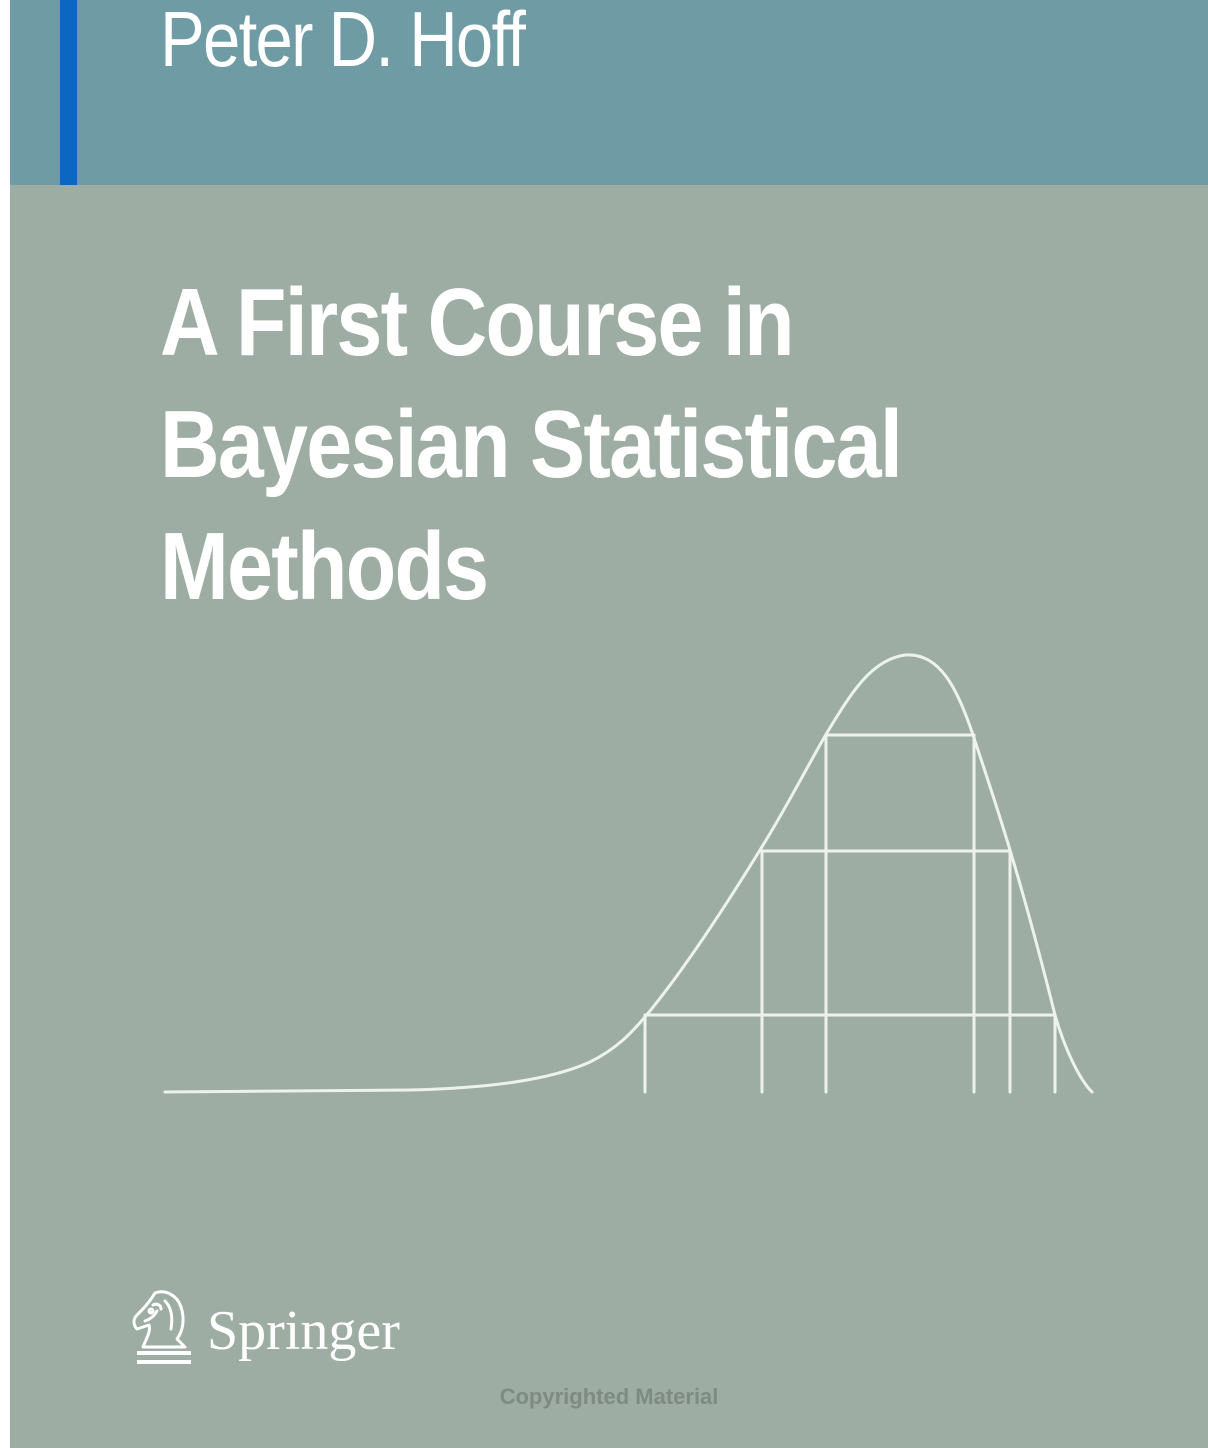  What do you see at coordinates (161, 1327) in the screenshot?
I see `springer-horse-icon` at bounding box center [161, 1327].